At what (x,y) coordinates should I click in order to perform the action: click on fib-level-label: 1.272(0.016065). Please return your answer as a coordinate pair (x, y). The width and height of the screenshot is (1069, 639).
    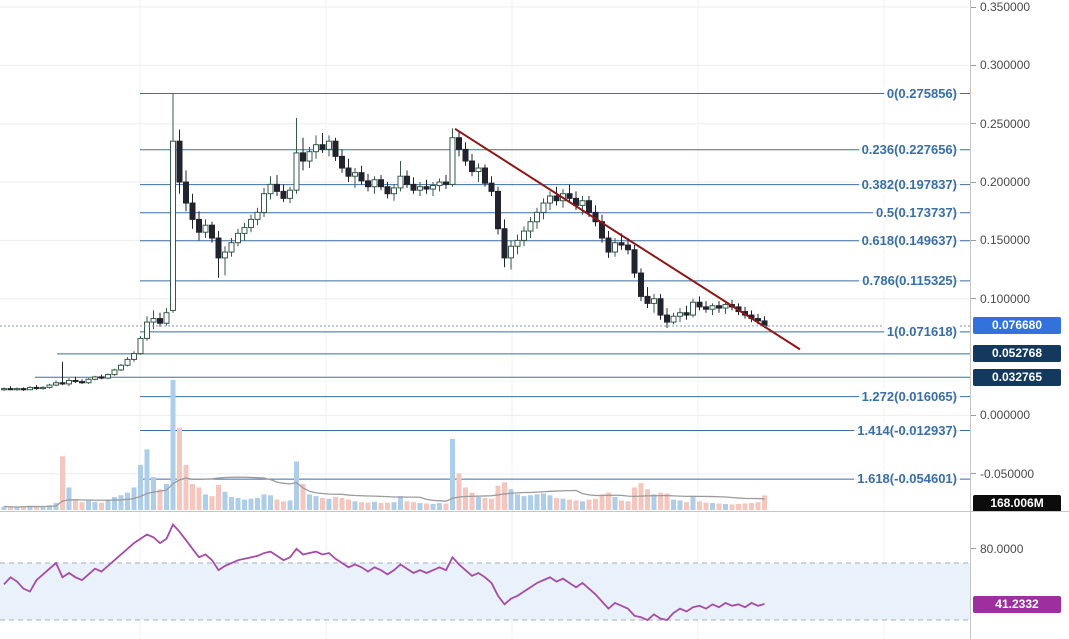
    Looking at the image, I should click on (909, 396).